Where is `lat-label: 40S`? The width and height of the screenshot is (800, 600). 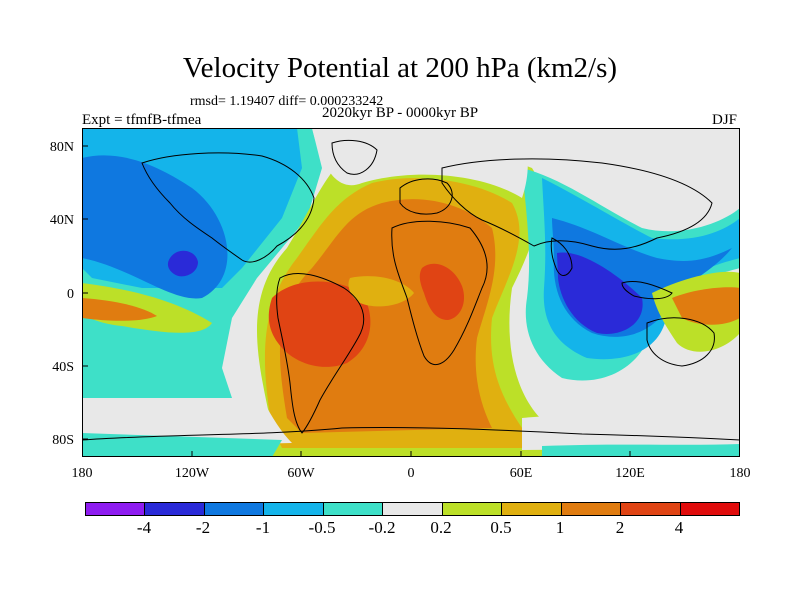
lat-label: 40S is located at coordinates (63, 367).